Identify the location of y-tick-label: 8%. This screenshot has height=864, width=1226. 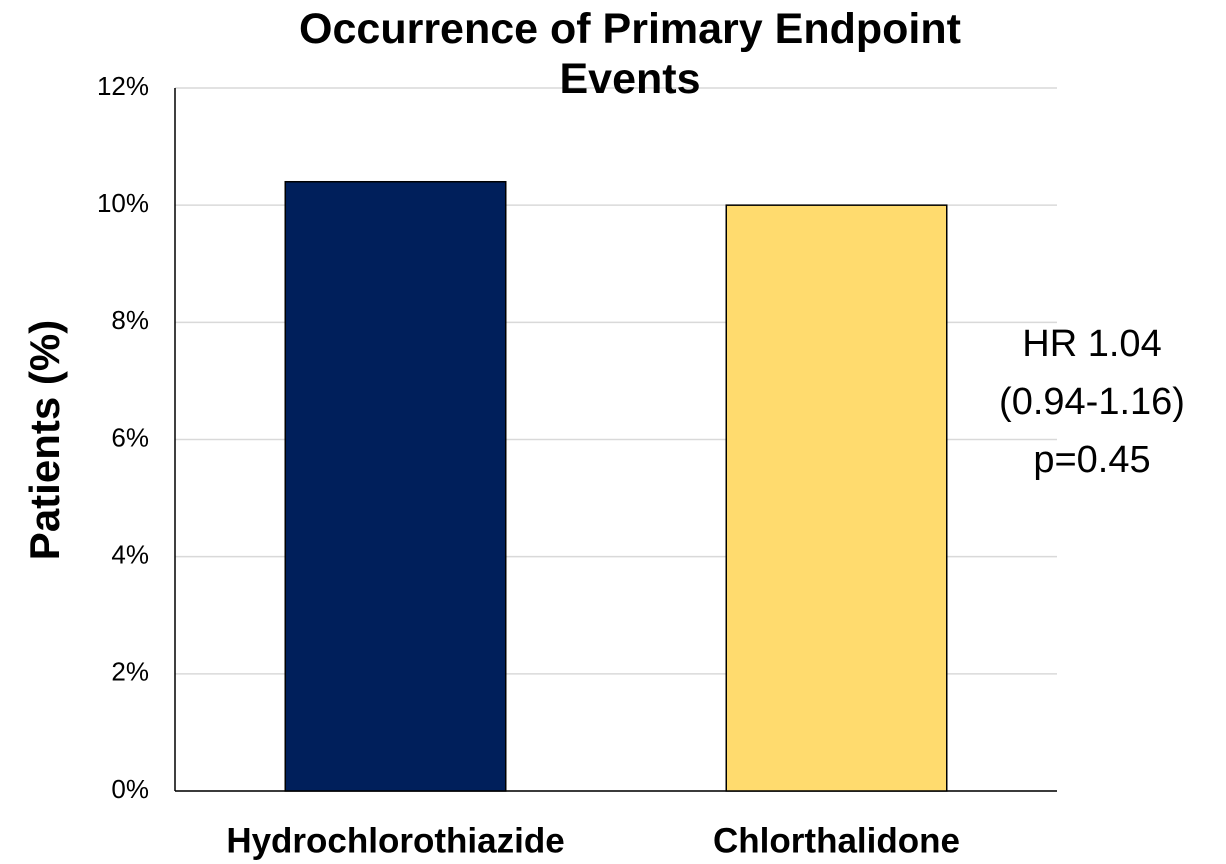
(130, 320).